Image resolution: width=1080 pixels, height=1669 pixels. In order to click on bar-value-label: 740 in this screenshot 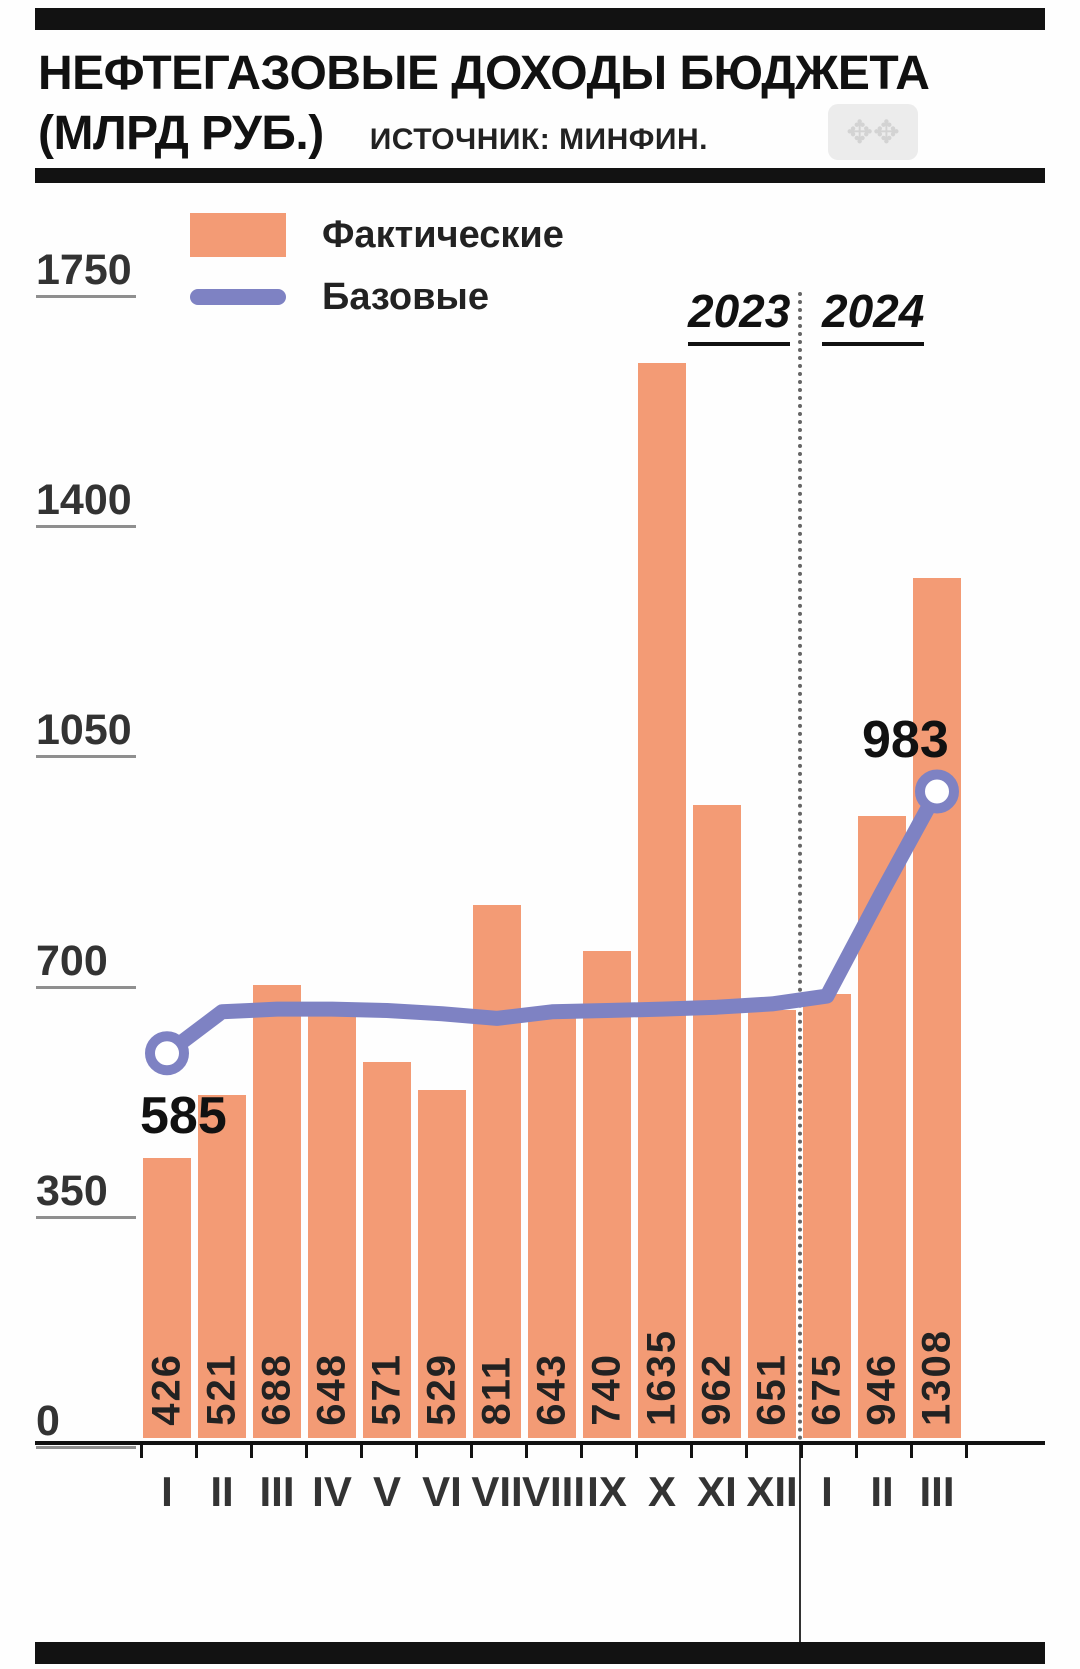, I will do `click(606, 1389)`.